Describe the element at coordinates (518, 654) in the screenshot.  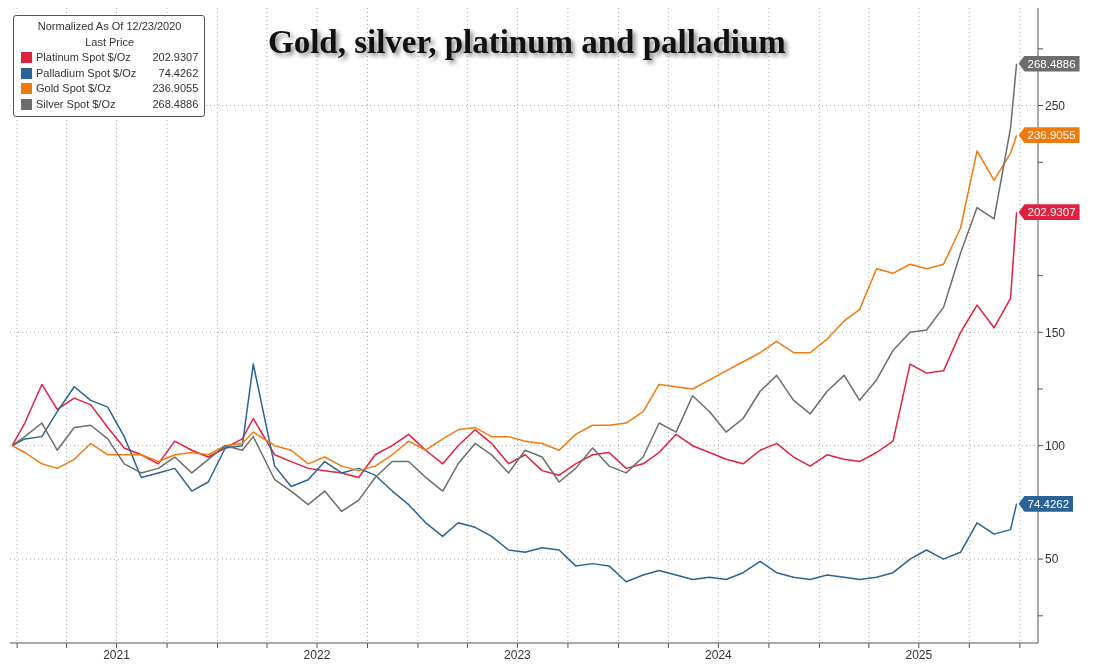
I see `x-tick-label: 2023` at that location.